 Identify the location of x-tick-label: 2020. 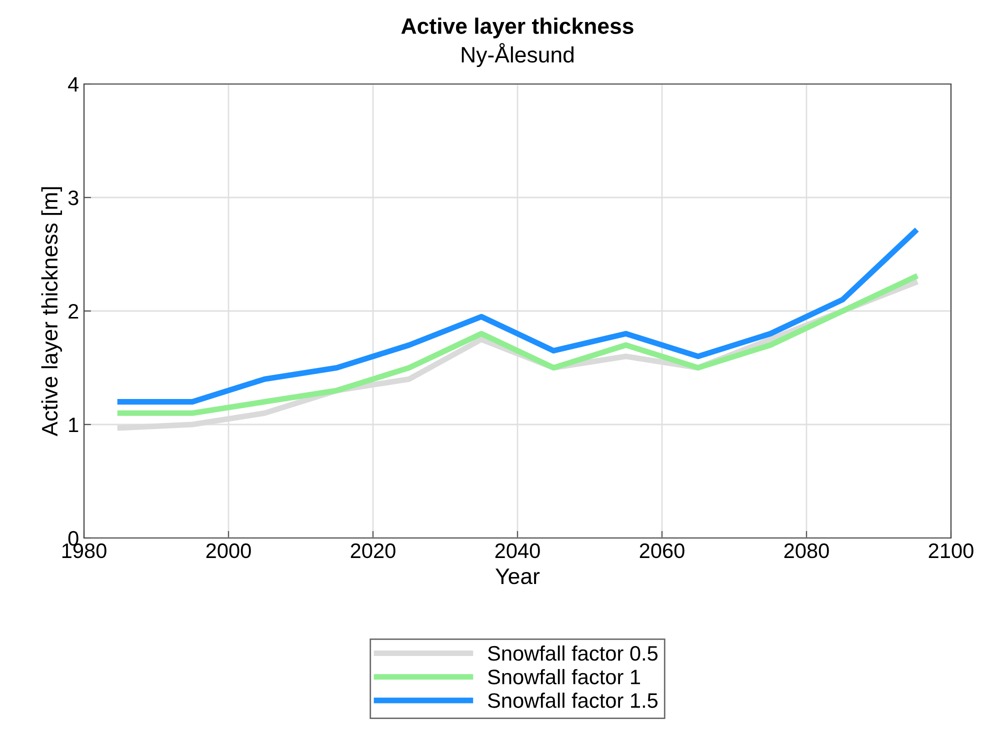
(373, 550).